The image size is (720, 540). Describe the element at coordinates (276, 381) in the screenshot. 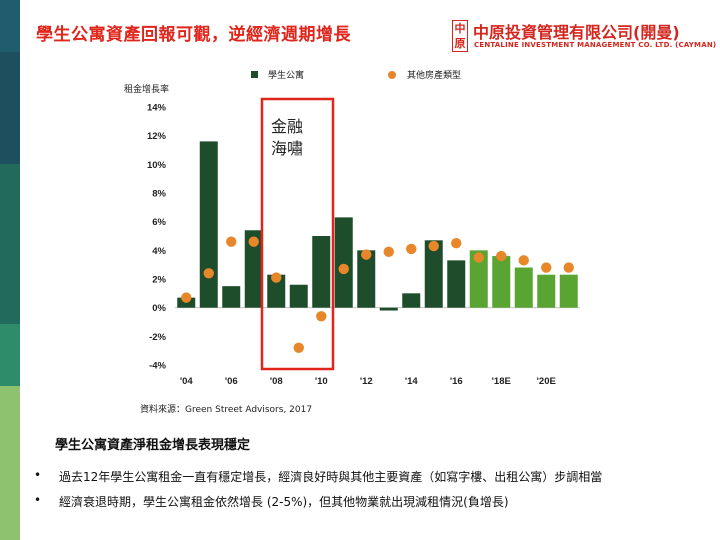

I see `x-tick-label: '08` at that location.